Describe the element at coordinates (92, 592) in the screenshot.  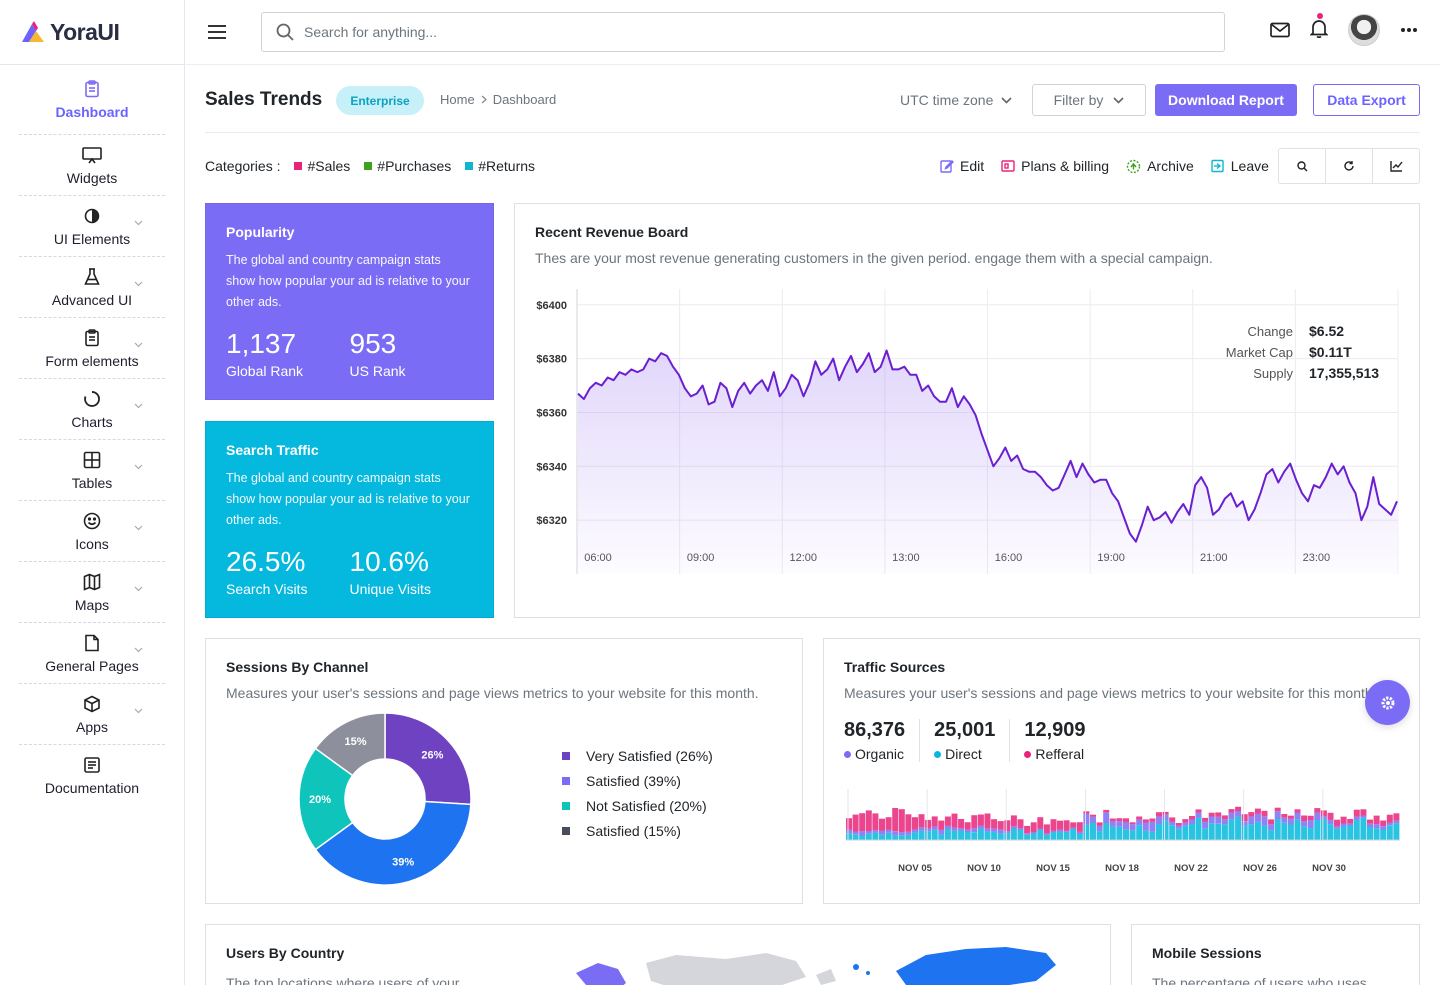
I see `sidebar-item-maps: Maps` at that location.